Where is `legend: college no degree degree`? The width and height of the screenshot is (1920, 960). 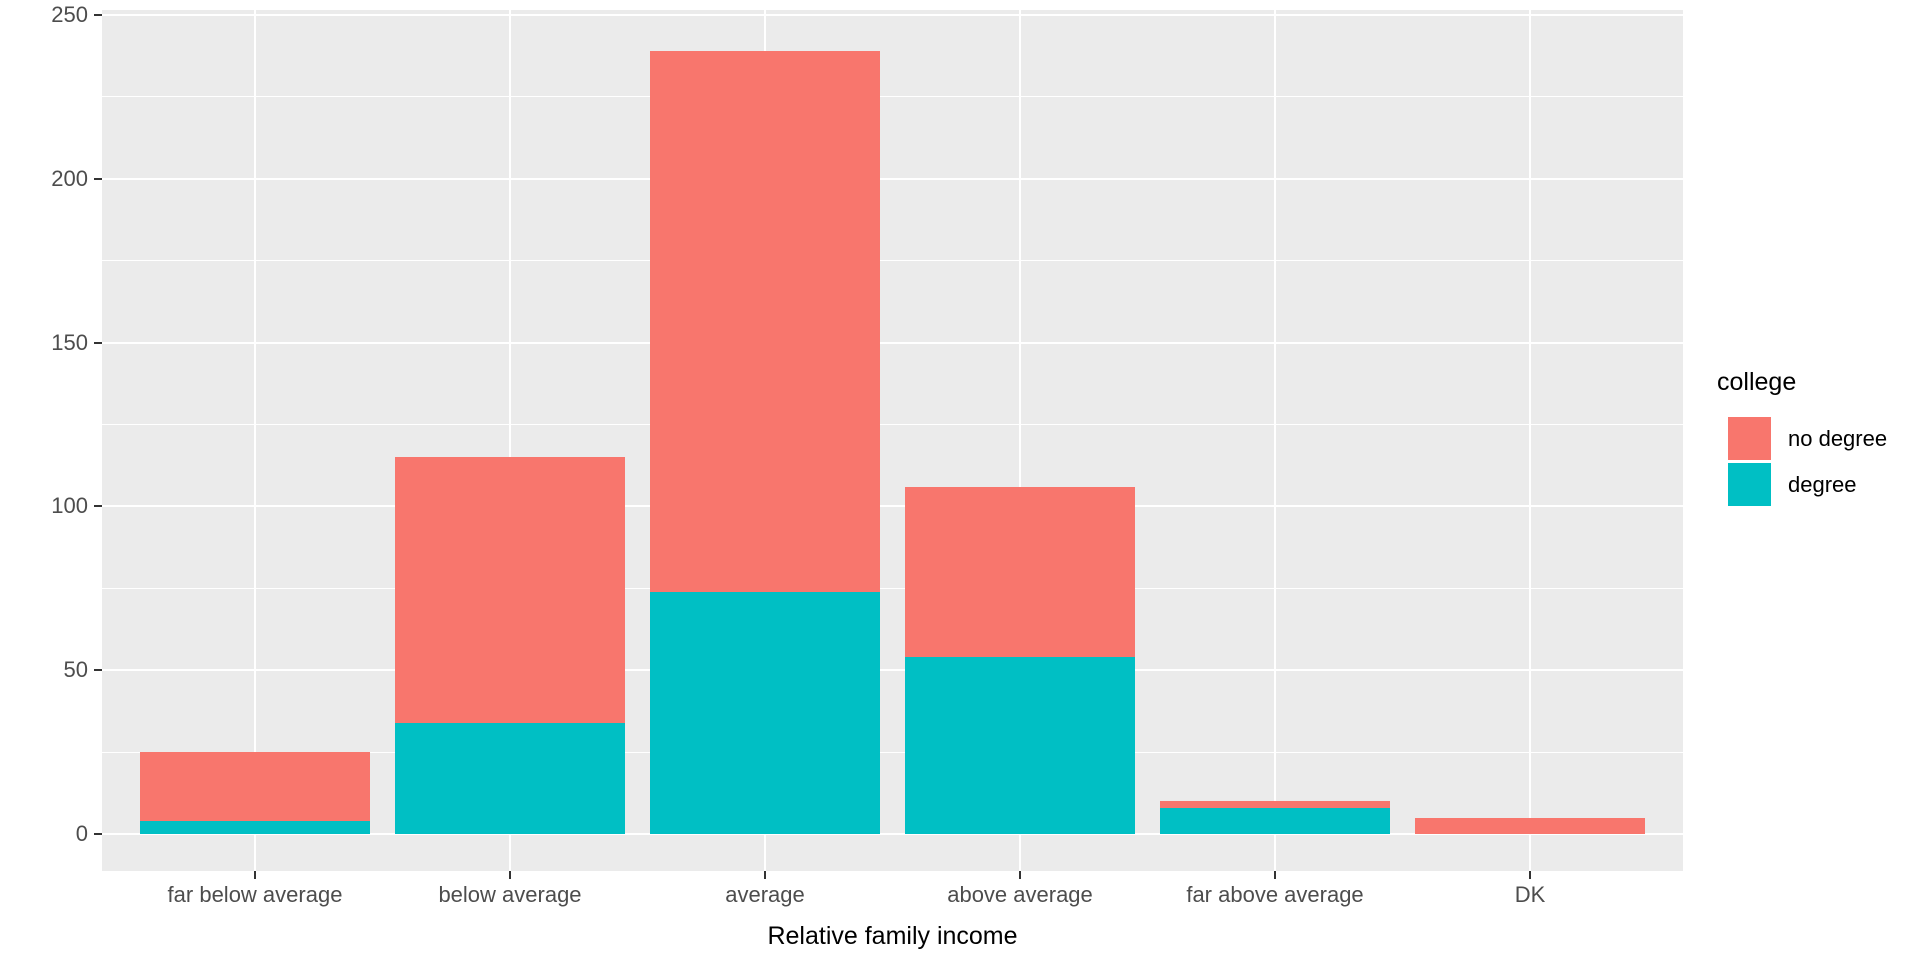
legend: college no degree degree is located at coordinates (1802, 438).